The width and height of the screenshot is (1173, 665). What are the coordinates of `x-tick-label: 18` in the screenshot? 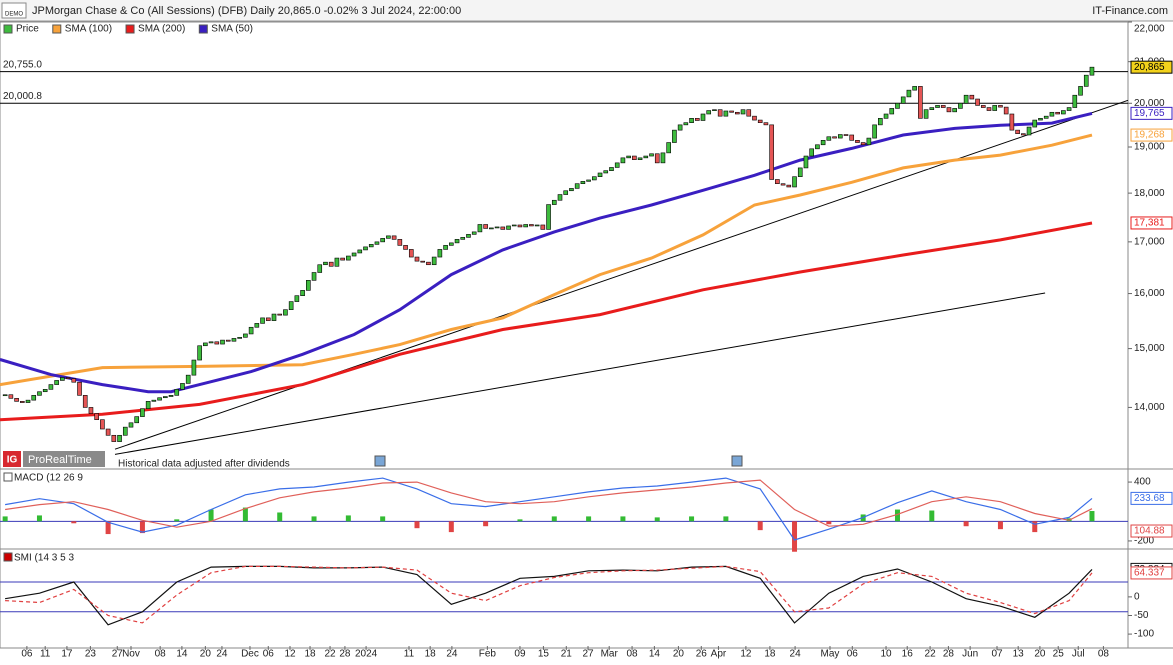 It's located at (310, 654).